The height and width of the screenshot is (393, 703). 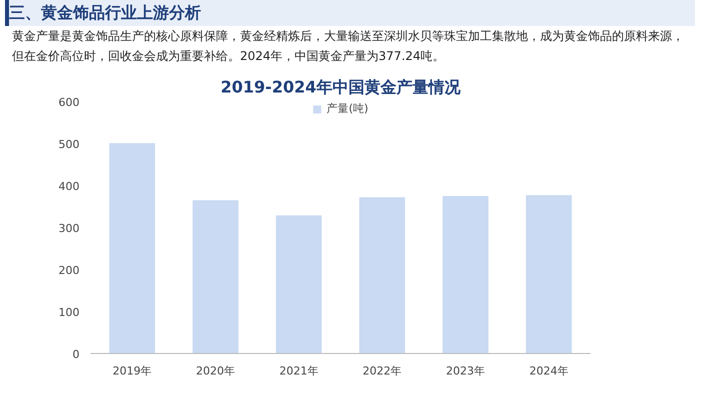 I want to click on y-tick-label: 400, so click(x=69, y=186).